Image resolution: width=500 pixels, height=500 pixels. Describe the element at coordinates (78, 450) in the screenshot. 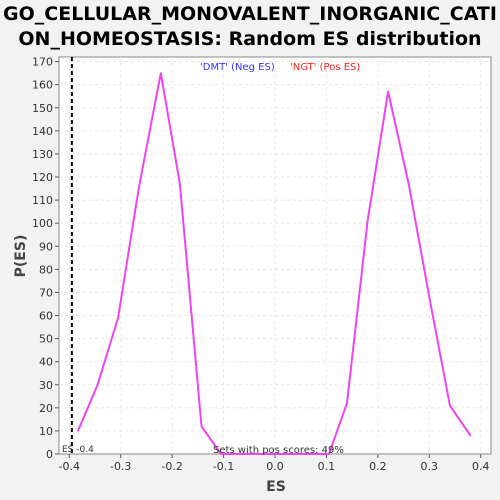

I see `es-annotation: ES -0.4` at that location.